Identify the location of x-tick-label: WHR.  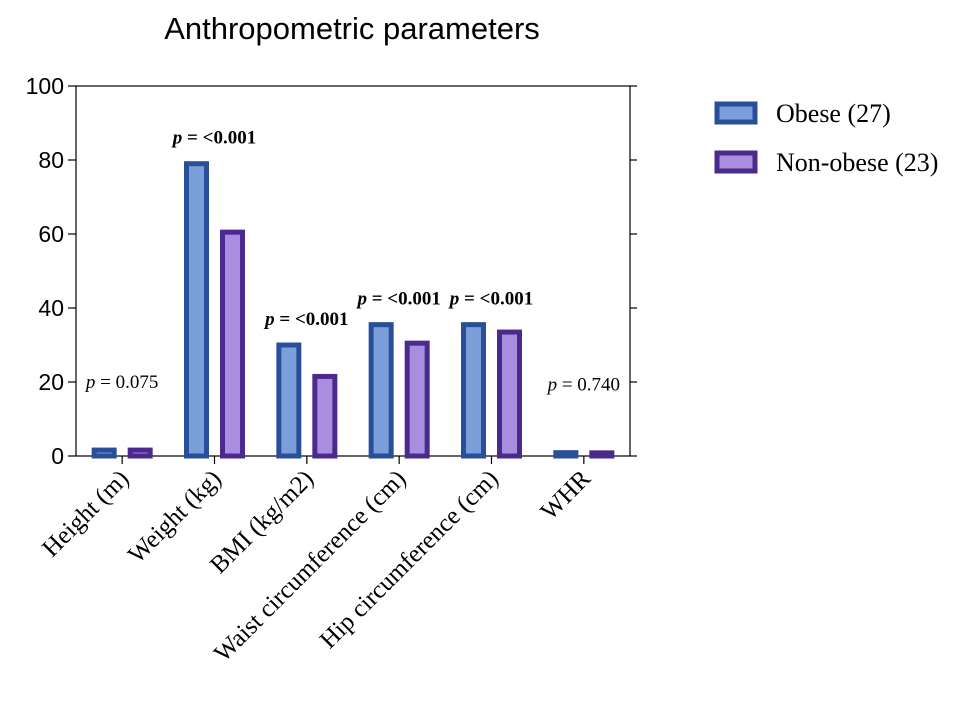
(566, 495).